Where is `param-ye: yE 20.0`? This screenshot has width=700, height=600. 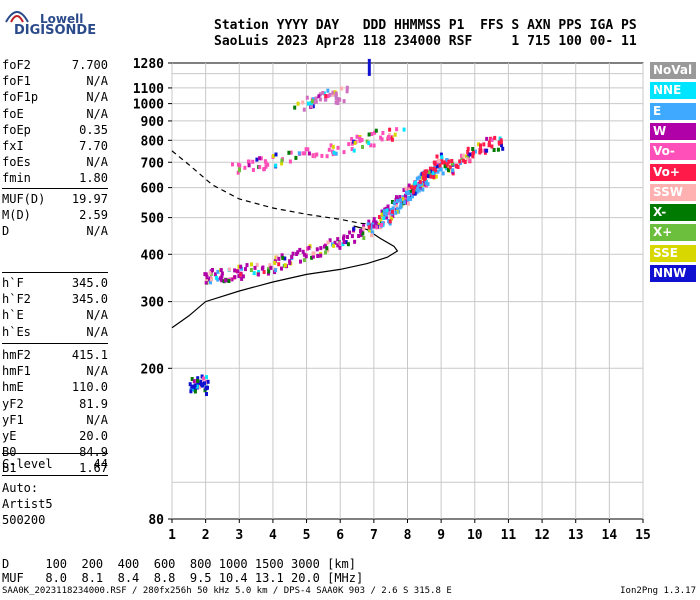
param-ye: yE 20.0 is located at coordinates (55, 437).